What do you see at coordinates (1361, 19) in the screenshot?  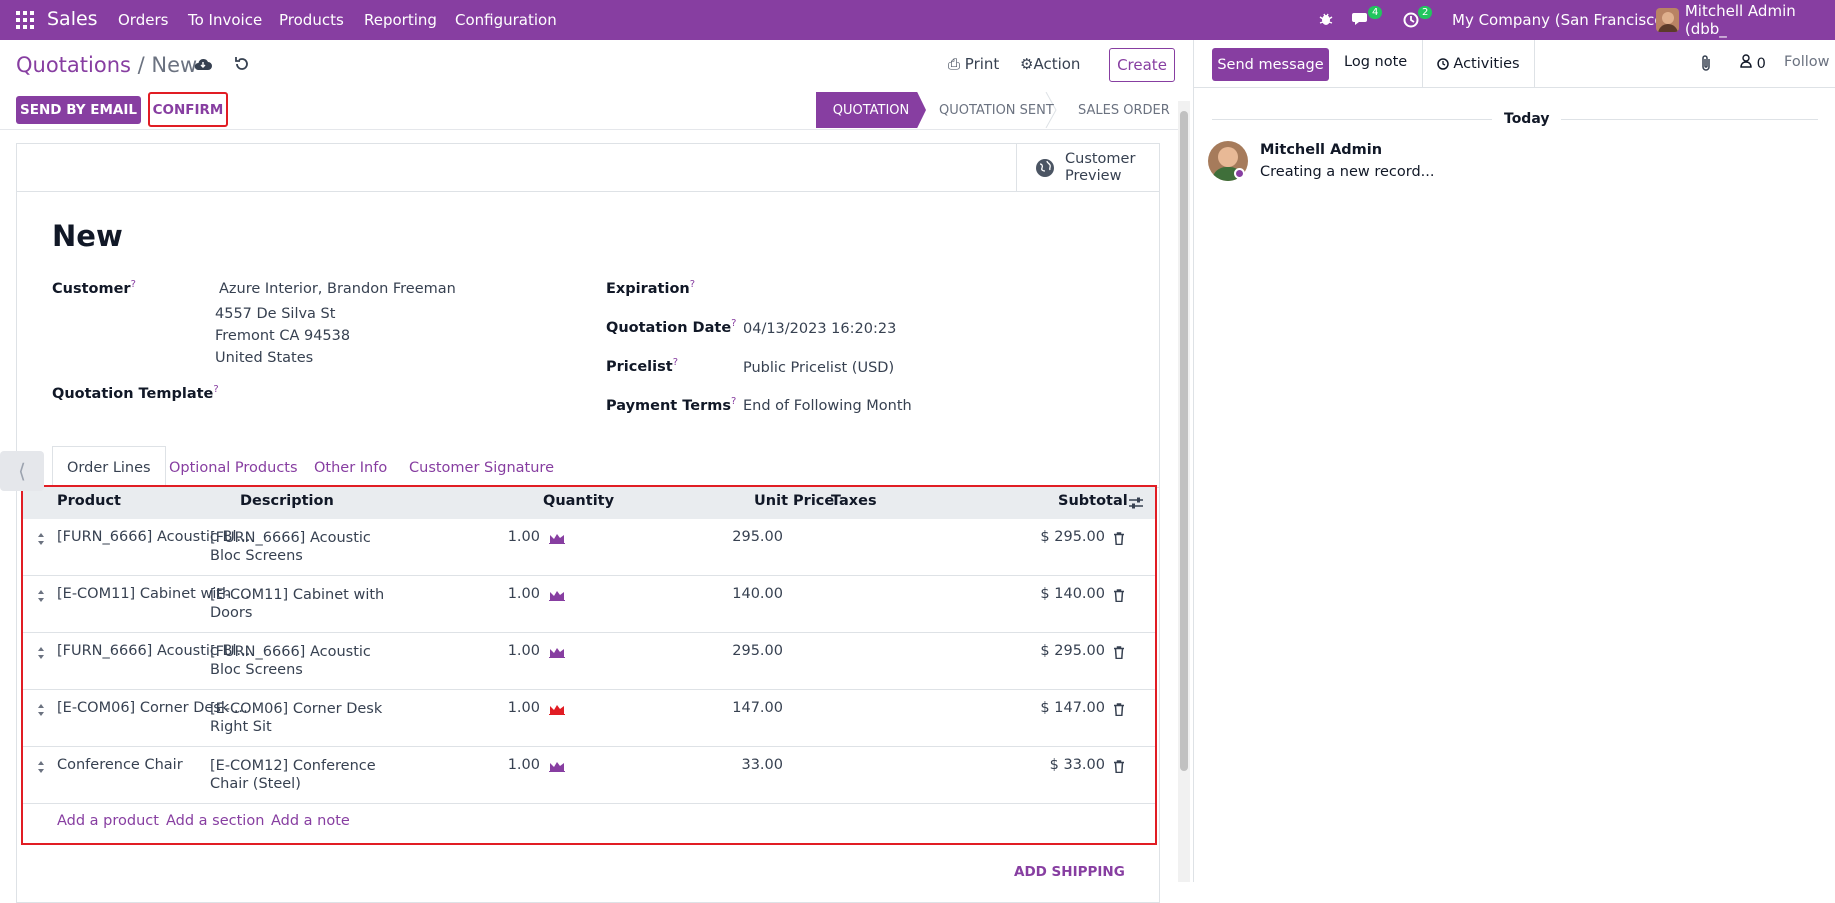 I see `messages-icon` at bounding box center [1361, 19].